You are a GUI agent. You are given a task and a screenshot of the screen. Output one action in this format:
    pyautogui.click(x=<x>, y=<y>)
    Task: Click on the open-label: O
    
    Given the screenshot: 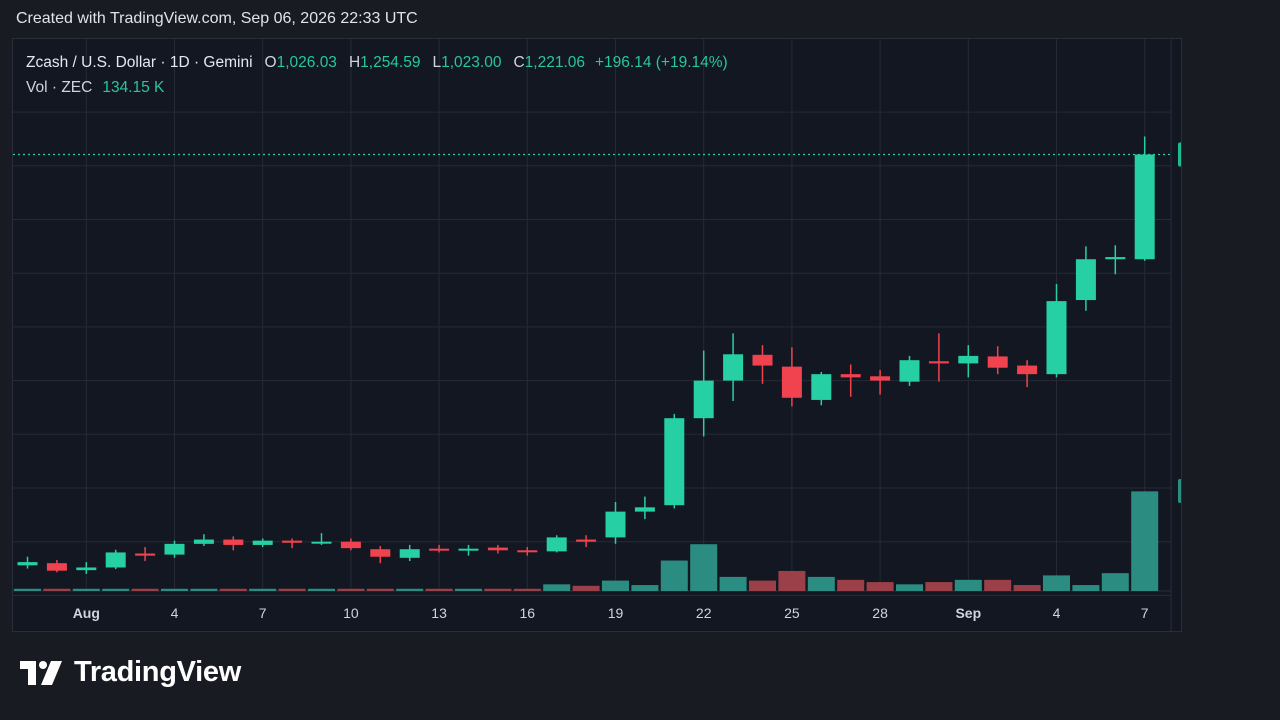 What is the action you would take?
    pyautogui.click(x=271, y=63)
    